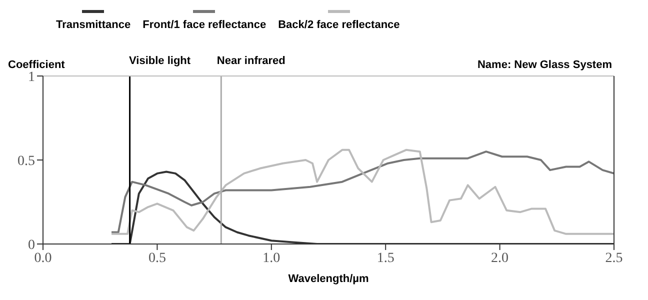  What do you see at coordinates (93, 25) in the screenshot?
I see `legend-label: Transmittance` at bounding box center [93, 25].